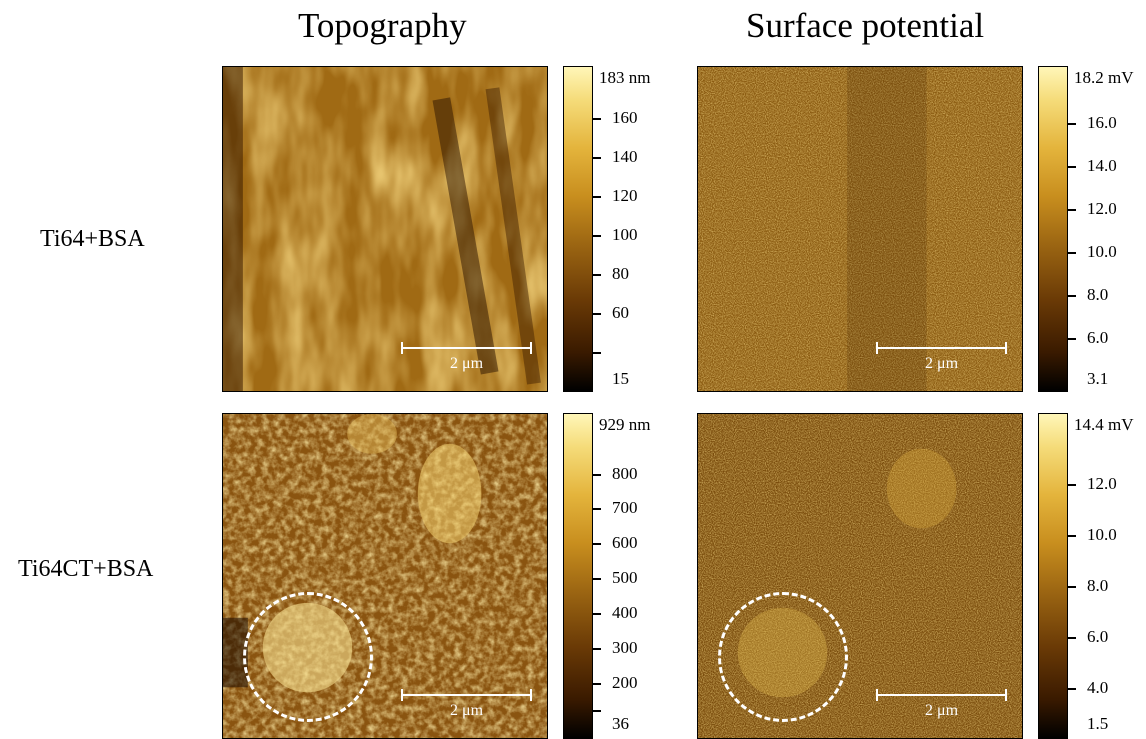 The width and height of the screenshot is (1146, 739). Describe the element at coordinates (382, 25) in the screenshot. I see `topography-column-title: Topography` at that location.